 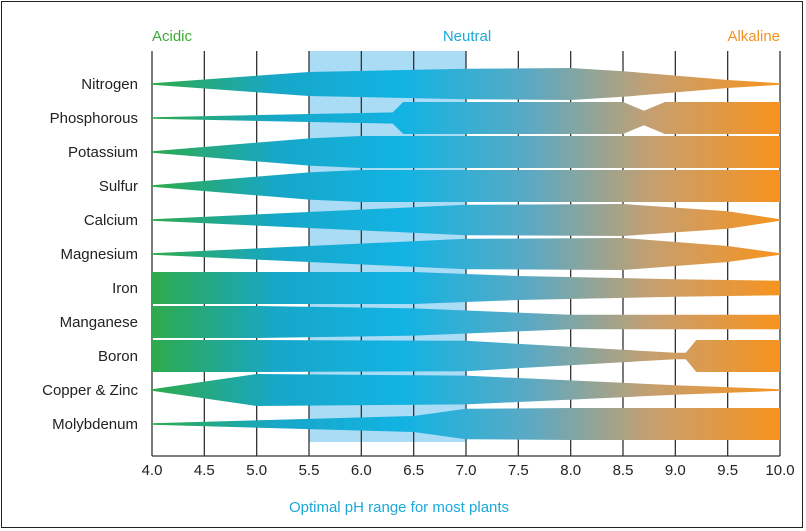 What do you see at coordinates (172, 36) in the screenshot?
I see `acidic-zone-label: Acidic` at bounding box center [172, 36].